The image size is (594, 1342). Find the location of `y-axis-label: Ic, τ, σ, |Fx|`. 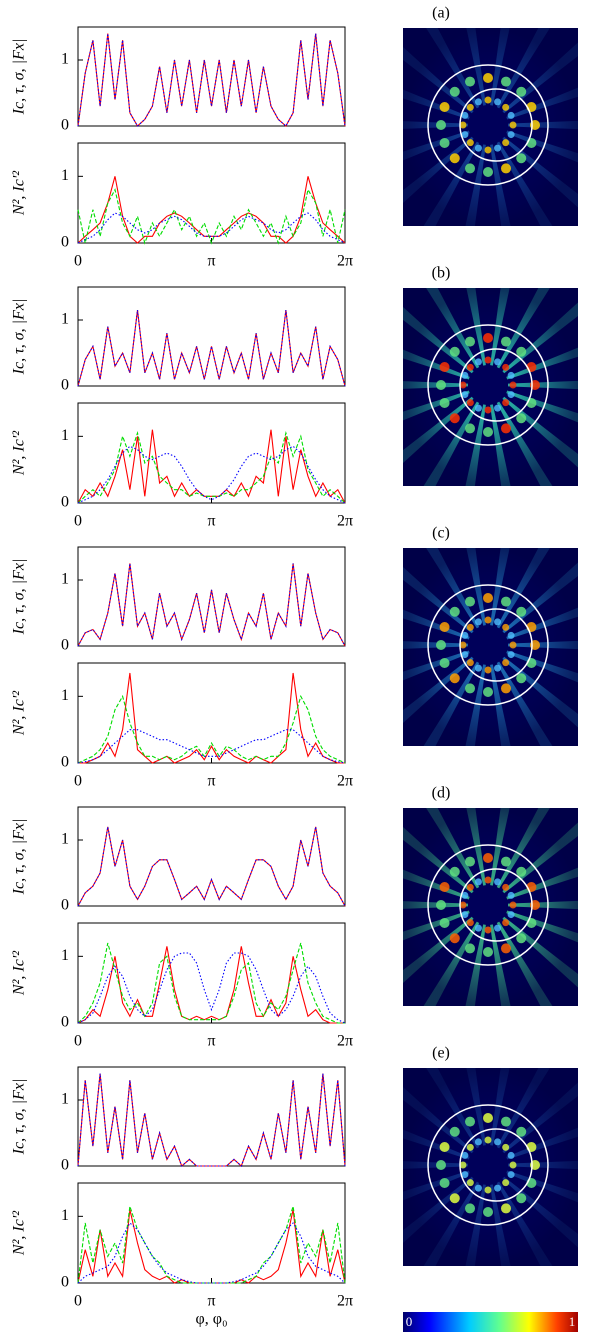

y-axis-label: Ic, τ, σ, |Fx| is located at coordinates (19, 337).